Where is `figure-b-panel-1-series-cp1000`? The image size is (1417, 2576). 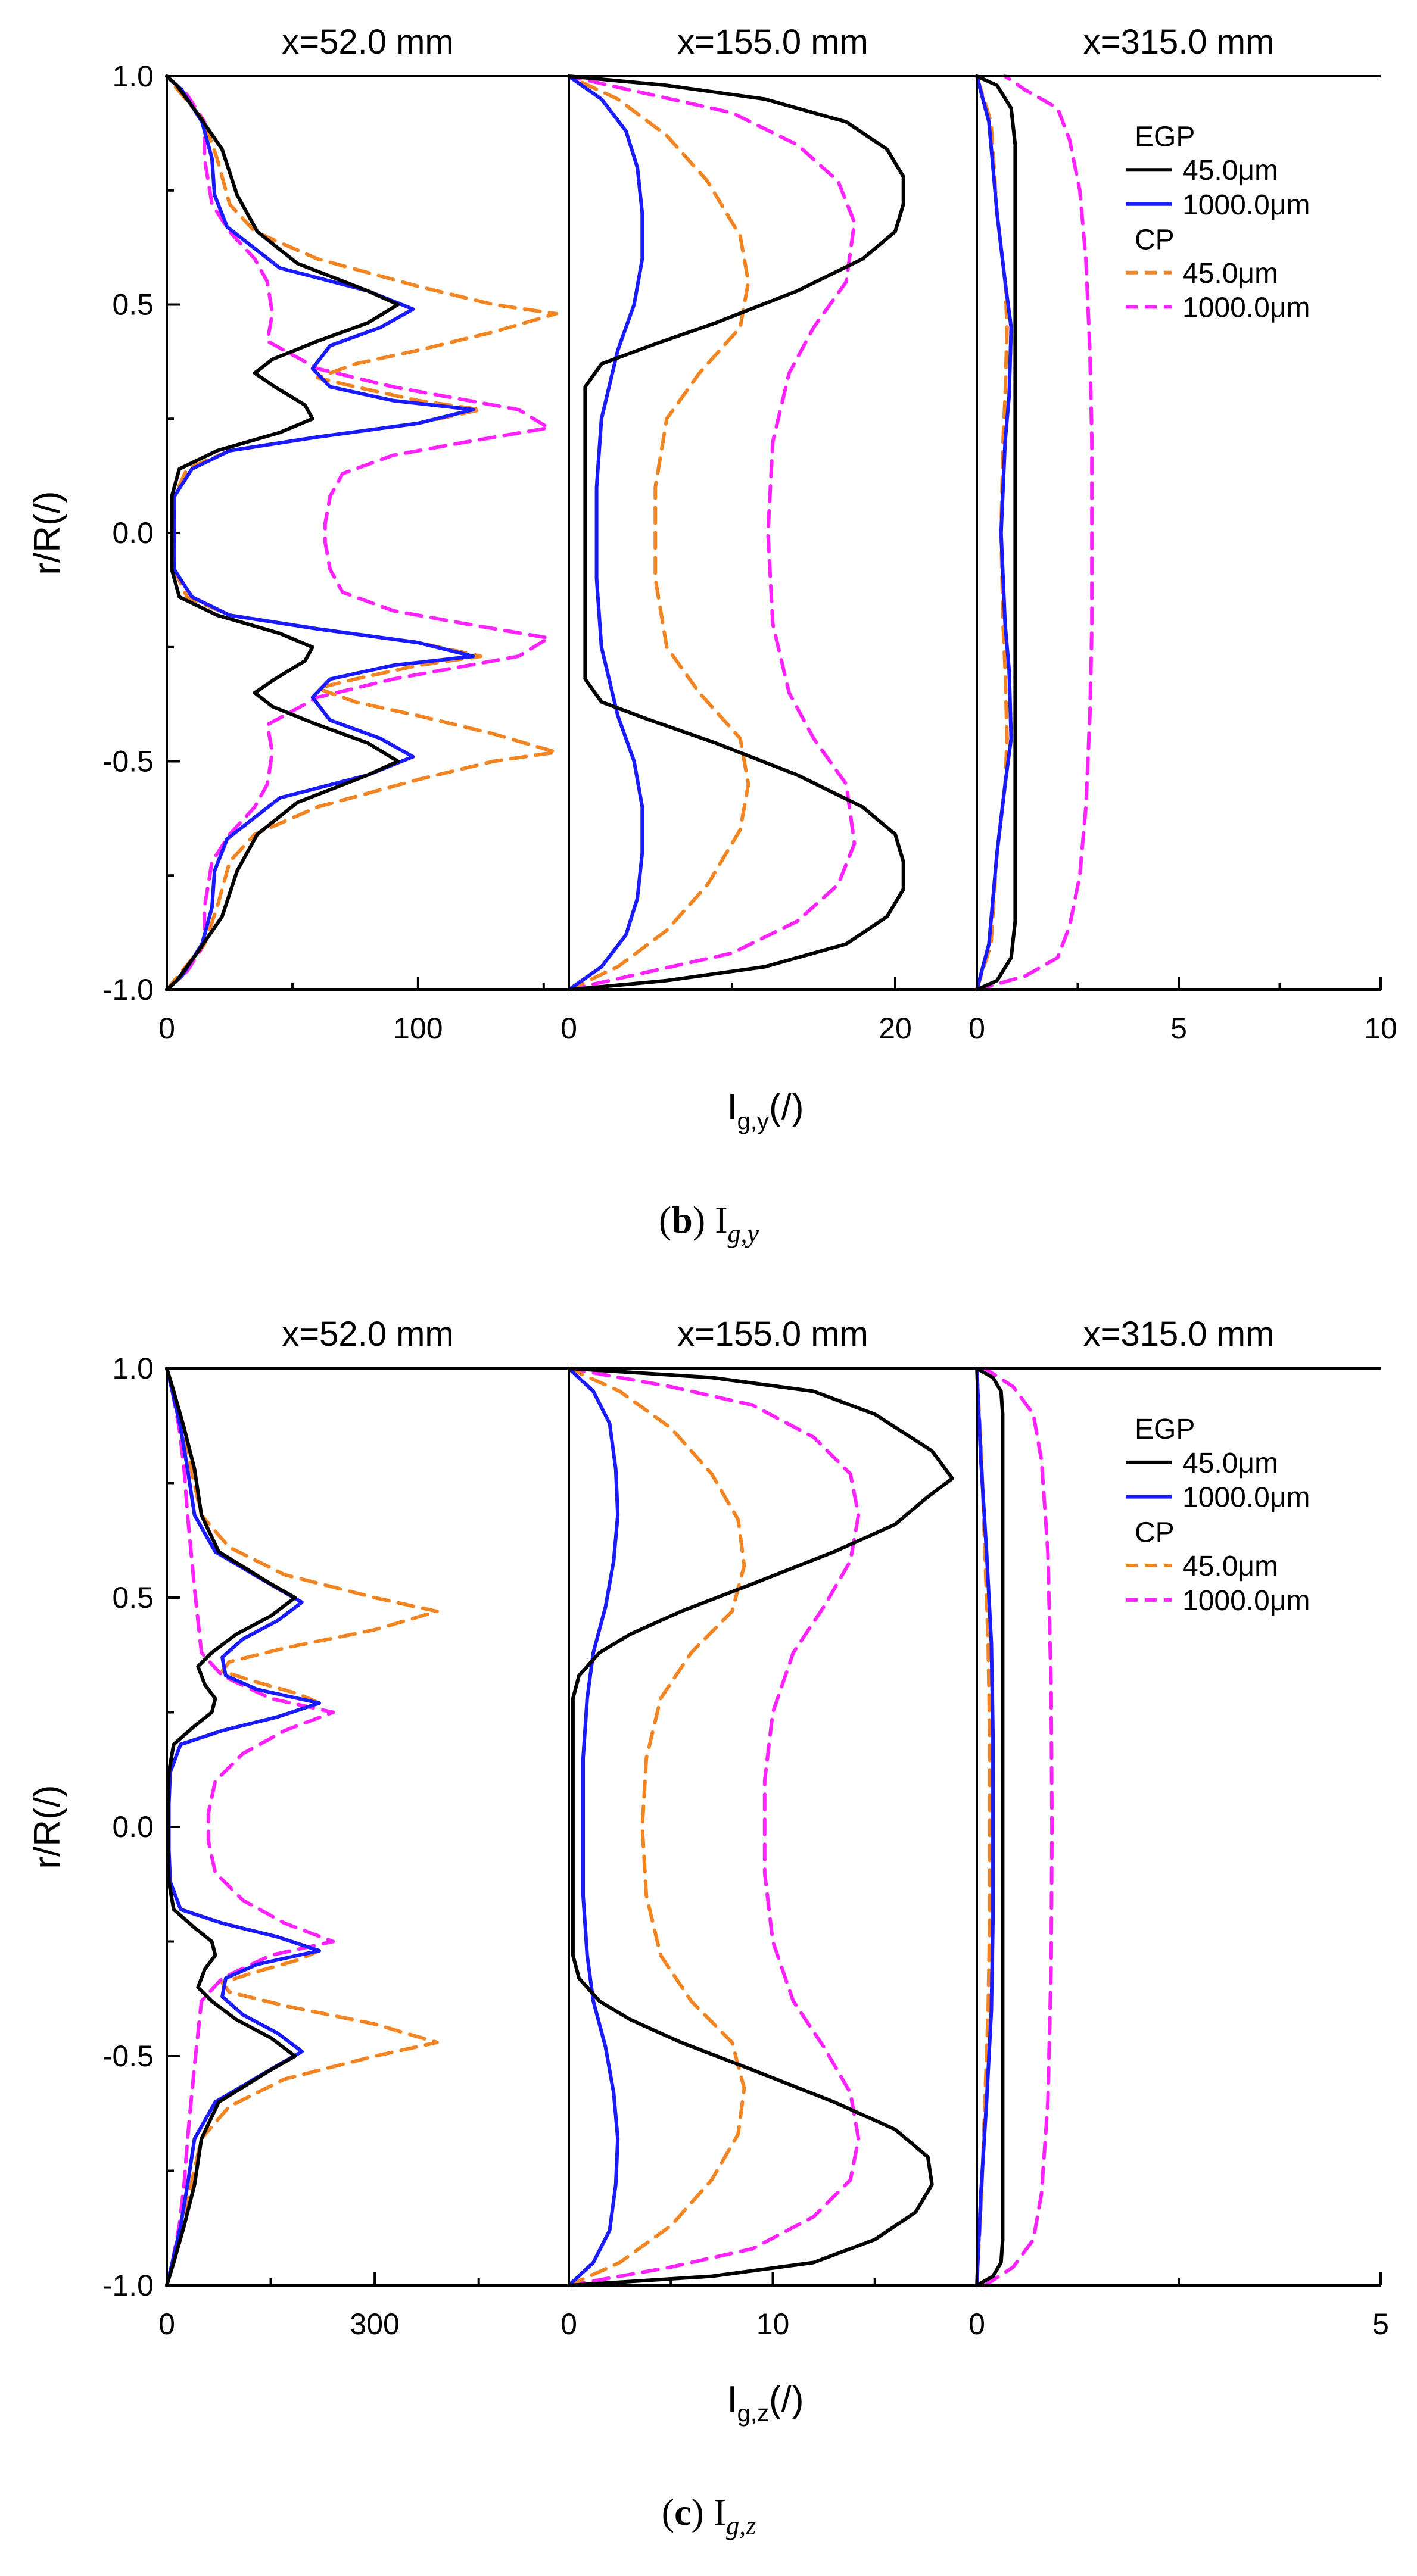 figure-b-panel-1-series-cp1000 is located at coordinates (358, 532).